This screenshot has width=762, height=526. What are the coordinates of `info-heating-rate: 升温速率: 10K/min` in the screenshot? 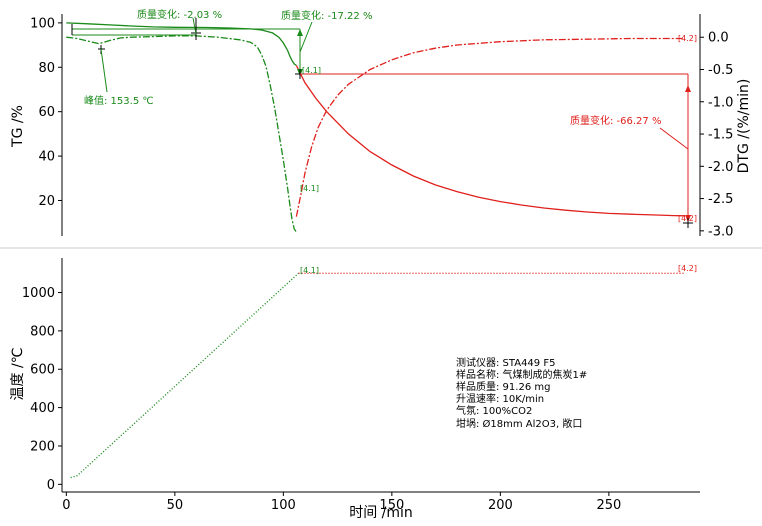 It's located at (500, 398).